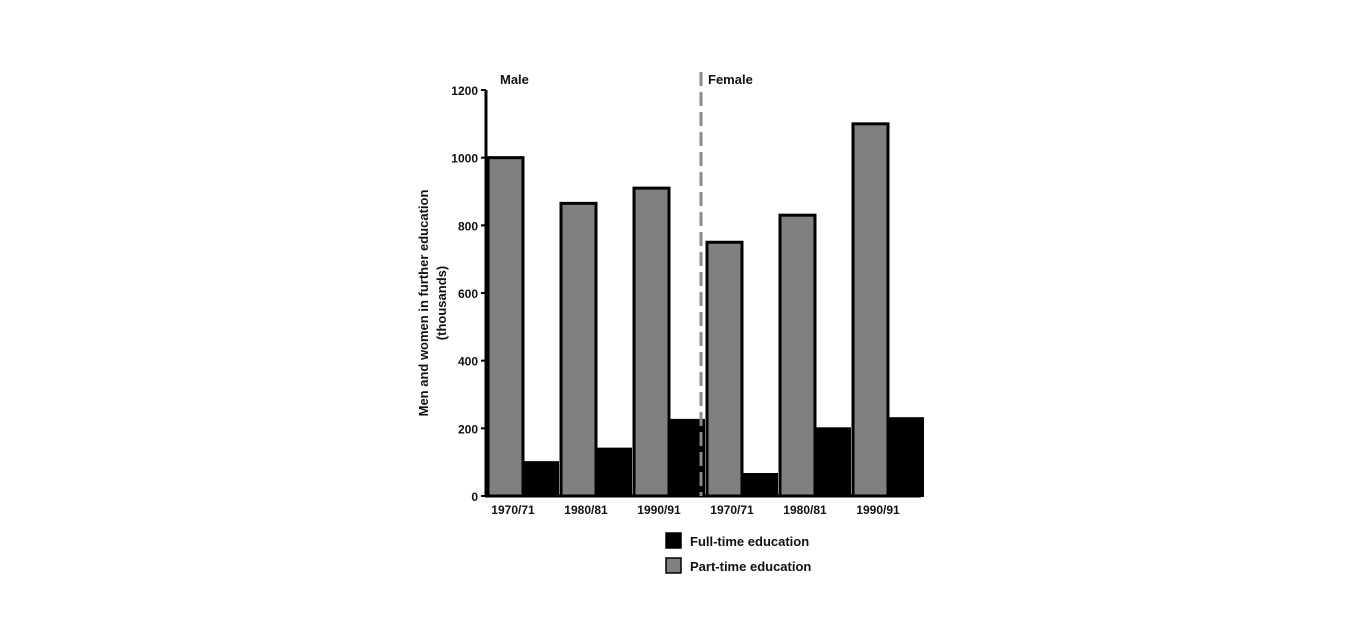  Describe the element at coordinates (730, 79) in the screenshot. I see `group-label-female: Female` at that location.